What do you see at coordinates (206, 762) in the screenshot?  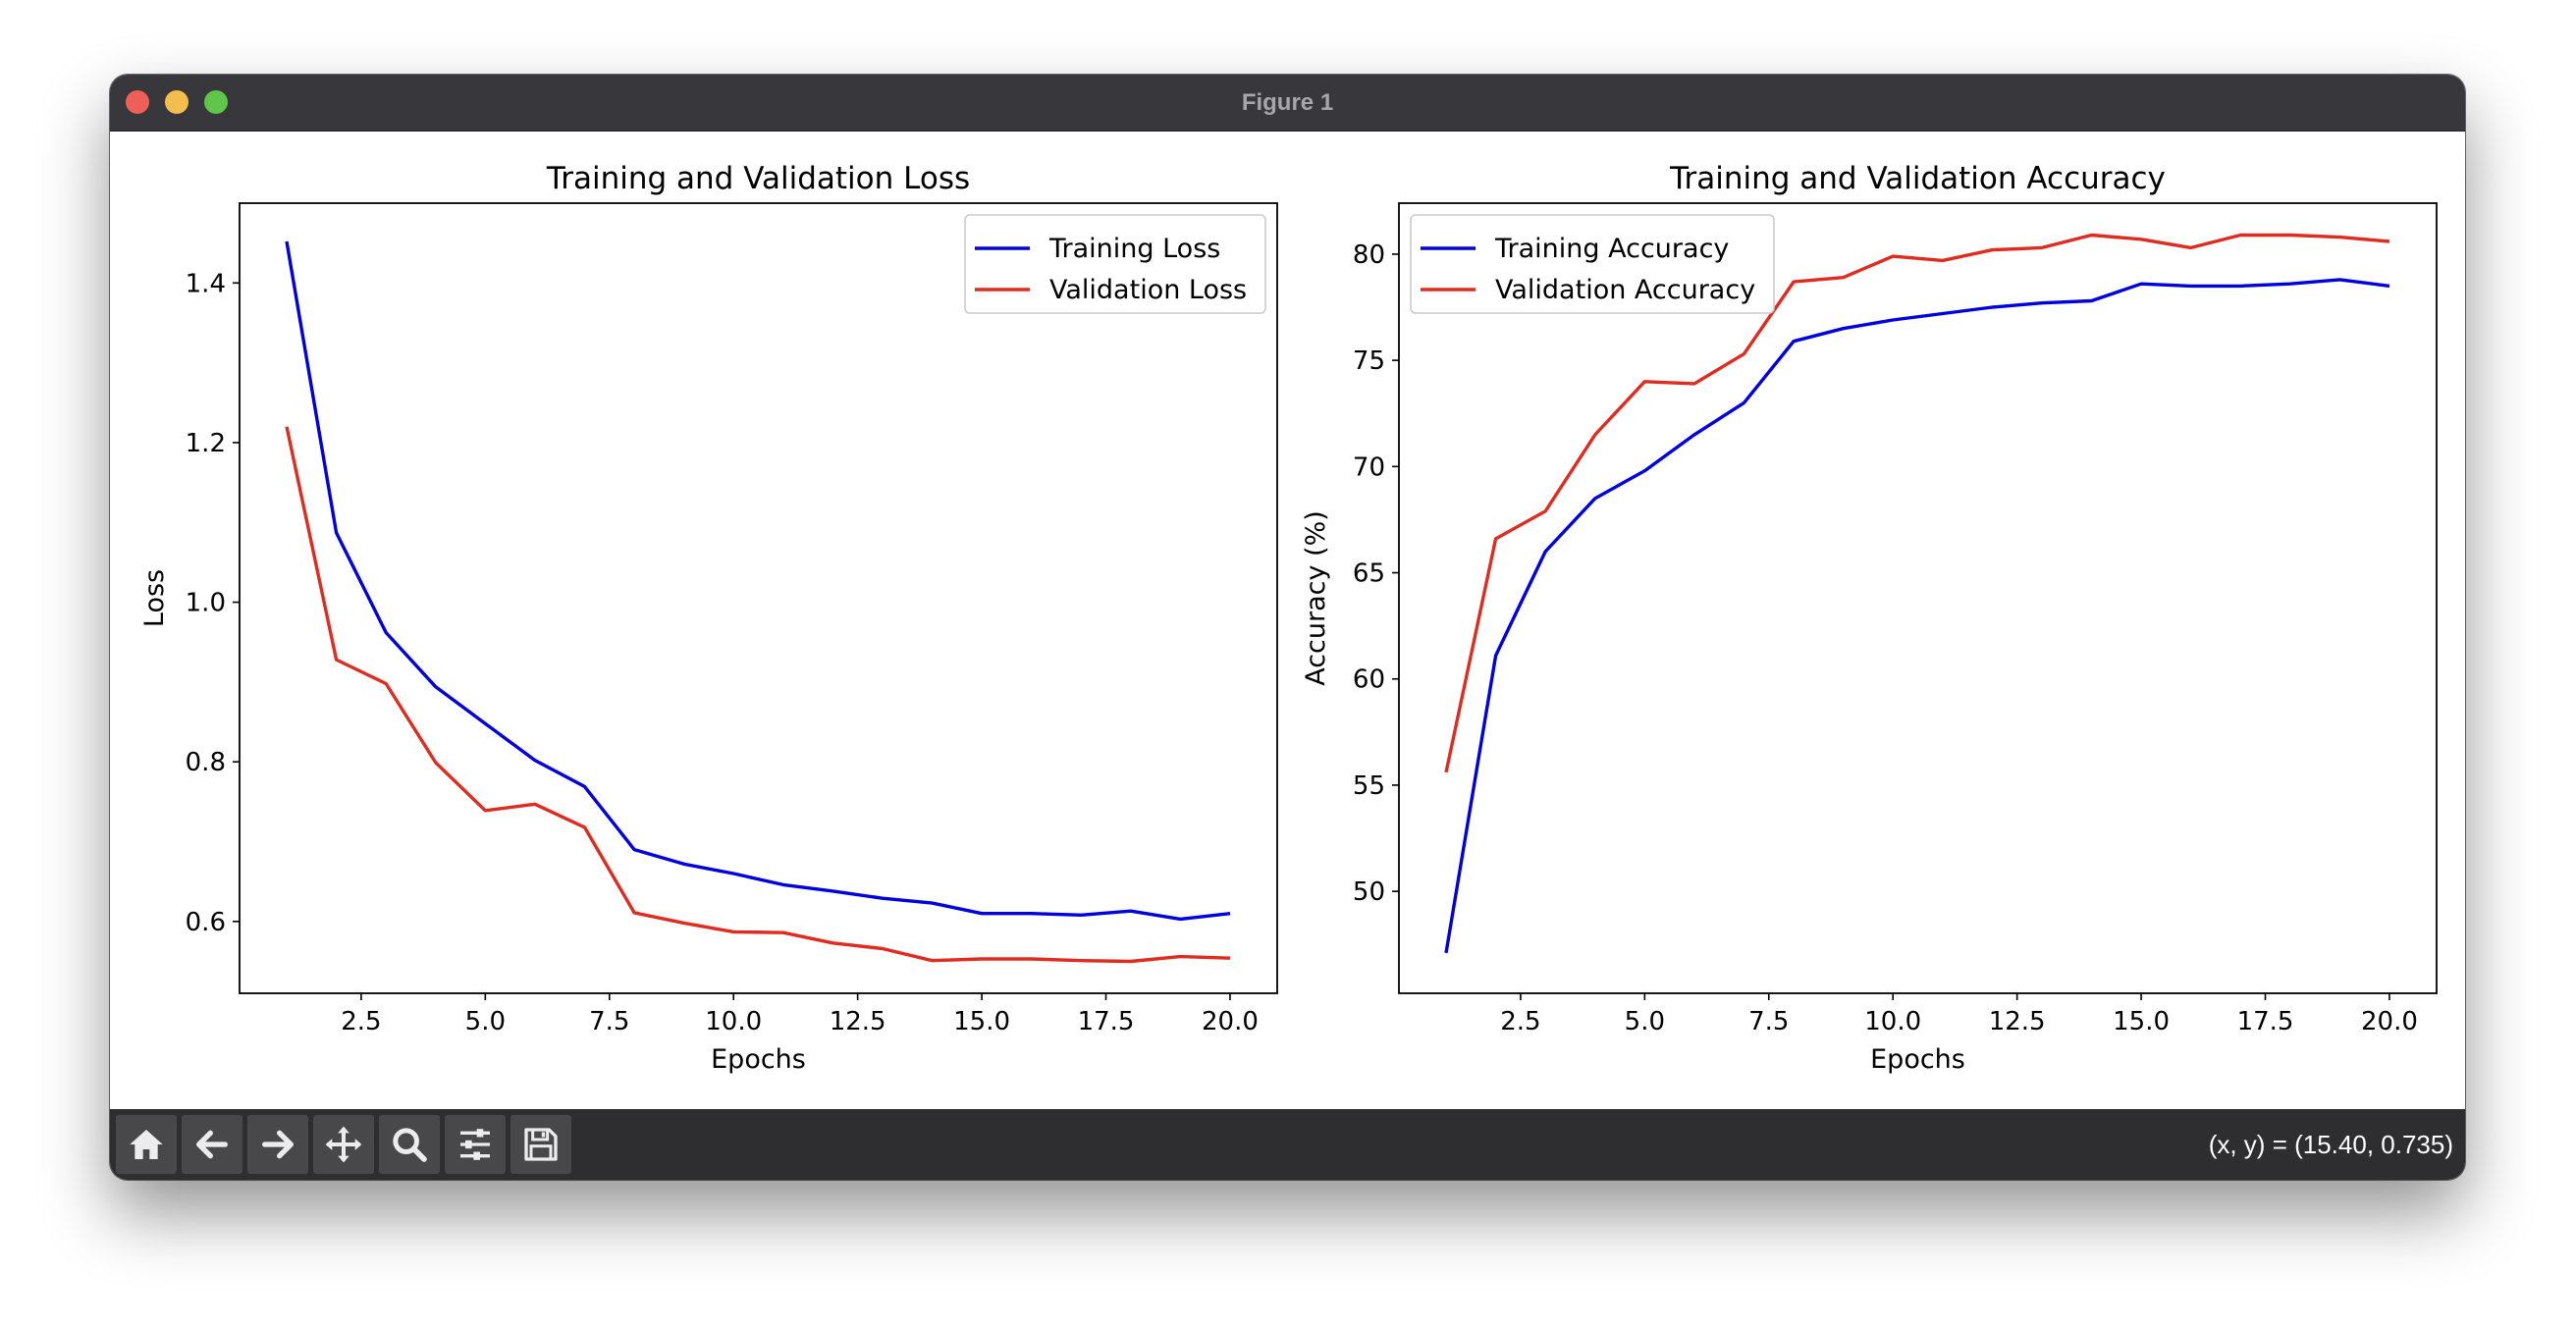 I see `chart-1-y-tick-label: 0.8` at bounding box center [206, 762].